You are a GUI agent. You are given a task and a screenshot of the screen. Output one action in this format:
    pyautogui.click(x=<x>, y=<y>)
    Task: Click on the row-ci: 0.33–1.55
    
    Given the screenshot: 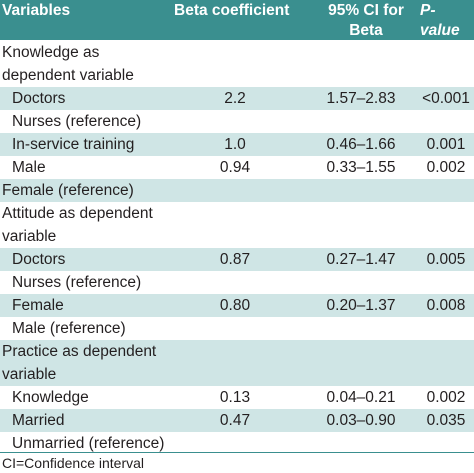 What is the action you would take?
    pyautogui.click(x=361, y=167)
    